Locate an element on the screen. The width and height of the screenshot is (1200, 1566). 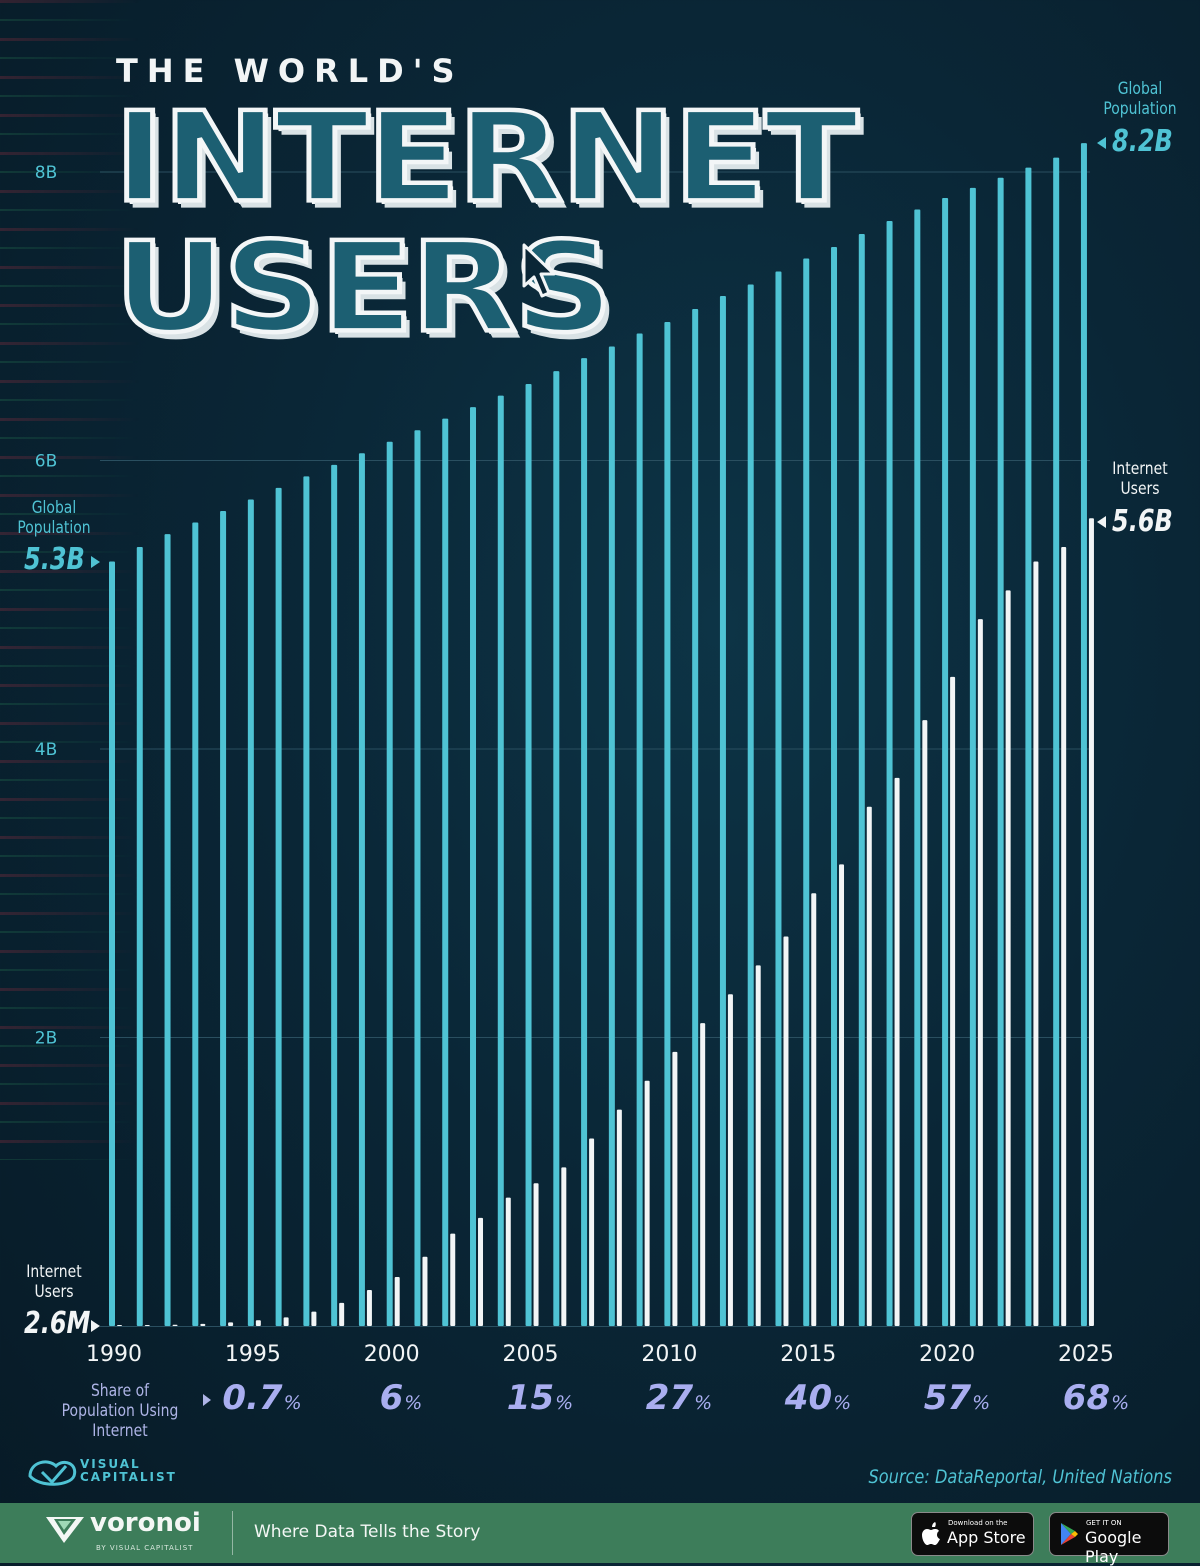
share-row-label: Share of Population Using Internet is located at coordinates (120, 1411).